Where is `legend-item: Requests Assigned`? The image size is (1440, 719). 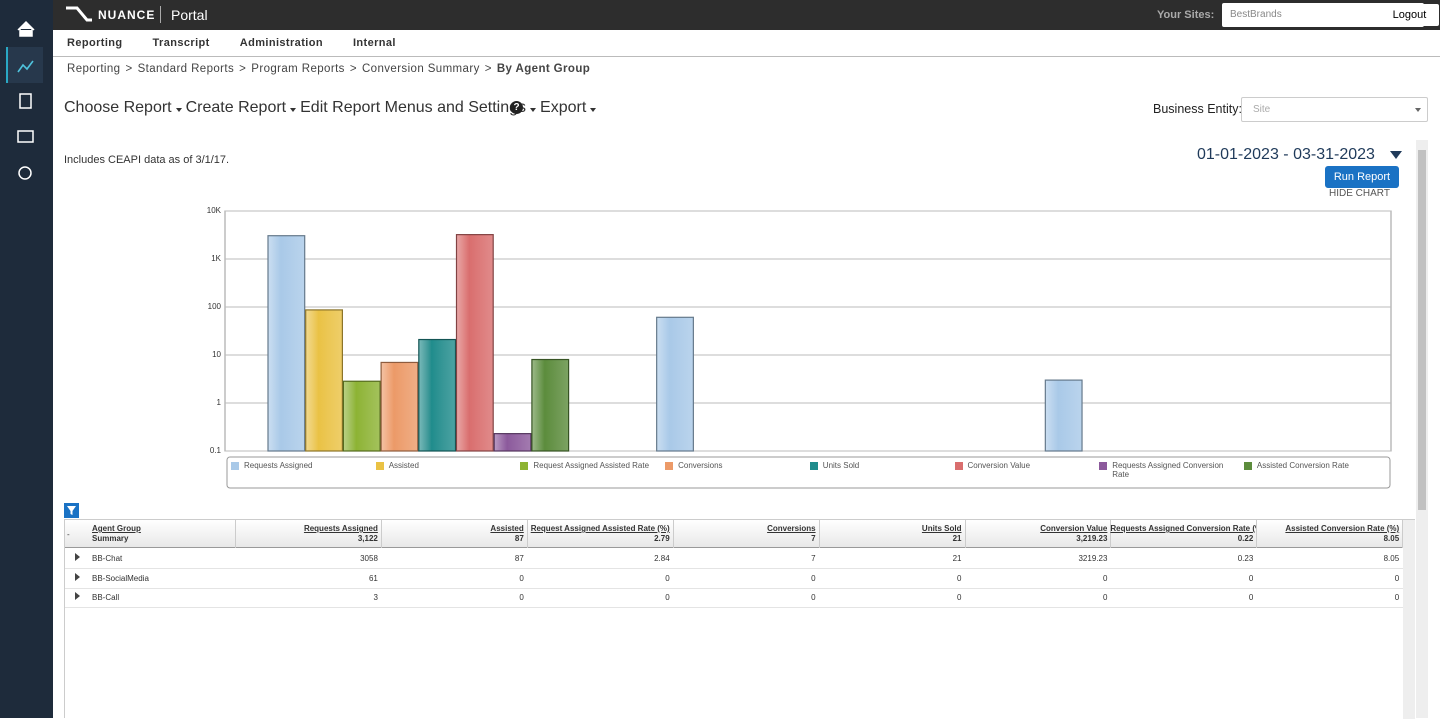
legend-item: Requests Assigned is located at coordinates (301, 465).